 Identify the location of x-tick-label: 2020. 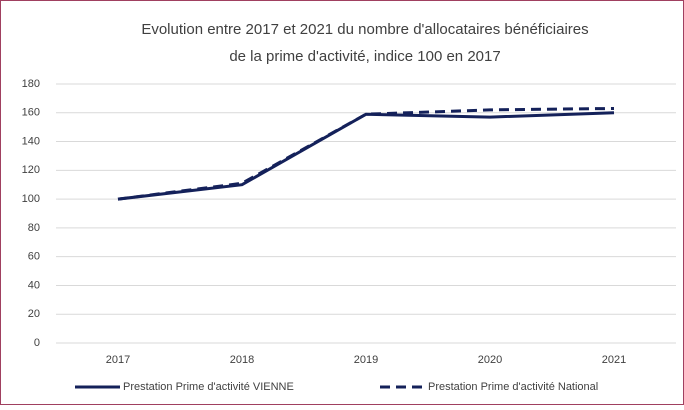
(490, 360).